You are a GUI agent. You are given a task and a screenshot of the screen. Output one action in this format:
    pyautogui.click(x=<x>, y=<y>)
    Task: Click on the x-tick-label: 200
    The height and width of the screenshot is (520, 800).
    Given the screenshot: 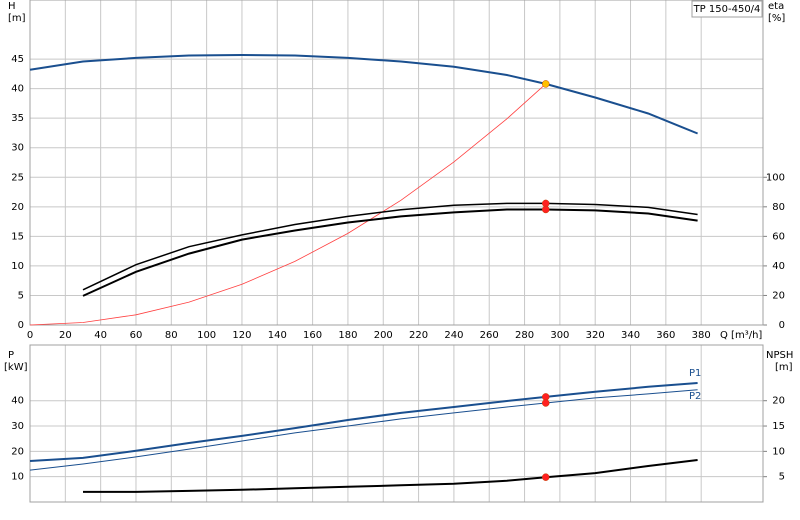 What is the action you would take?
    pyautogui.click(x=383, y=335)
    